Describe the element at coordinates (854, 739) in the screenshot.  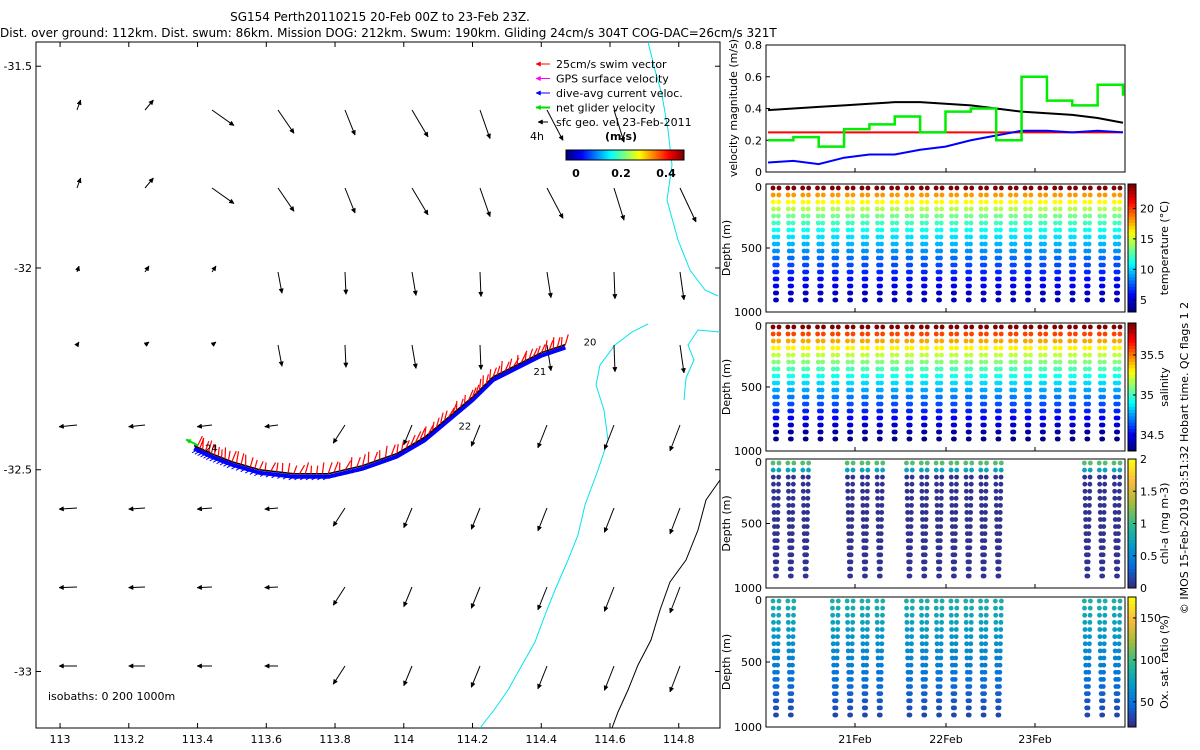
I see `time-axis-tick-label: 21Feb` at that location.